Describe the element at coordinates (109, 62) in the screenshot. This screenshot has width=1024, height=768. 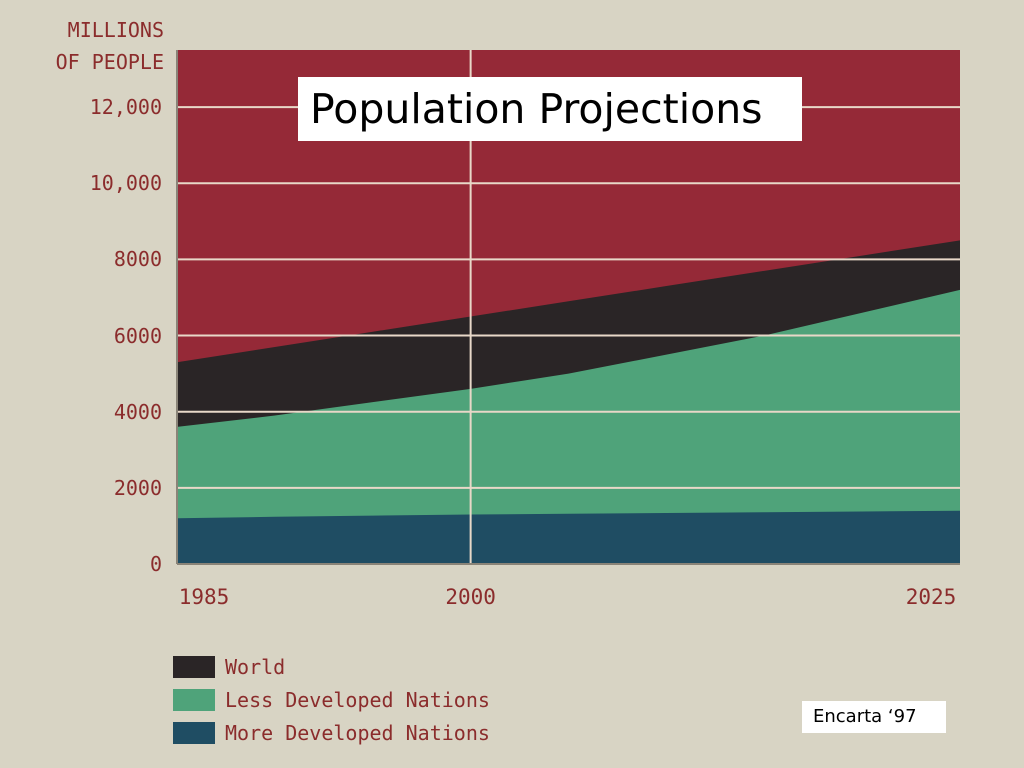
I see `y-axis-label-line-2: OF PEOPLE` at that location.